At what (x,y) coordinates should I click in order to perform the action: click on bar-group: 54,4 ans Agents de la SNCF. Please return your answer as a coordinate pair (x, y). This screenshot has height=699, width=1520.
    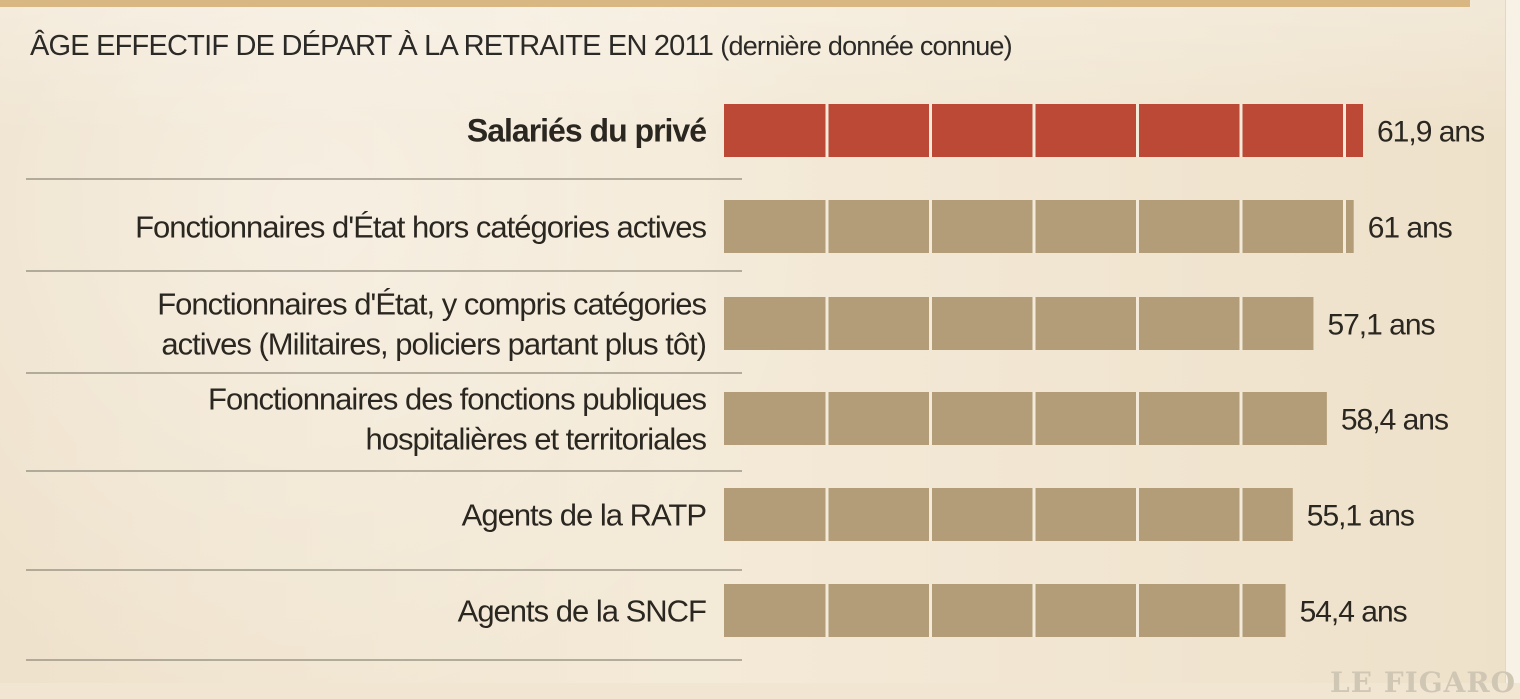
    Looking at the image, I should click on (933, 610).